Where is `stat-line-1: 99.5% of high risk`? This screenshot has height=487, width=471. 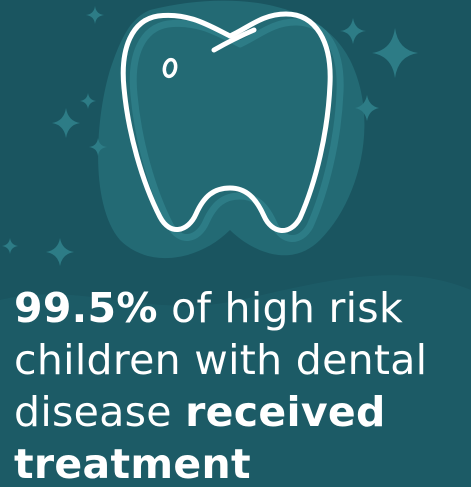 stat-line-1: 99.5% of high risk is located at coordinates (242, 308).